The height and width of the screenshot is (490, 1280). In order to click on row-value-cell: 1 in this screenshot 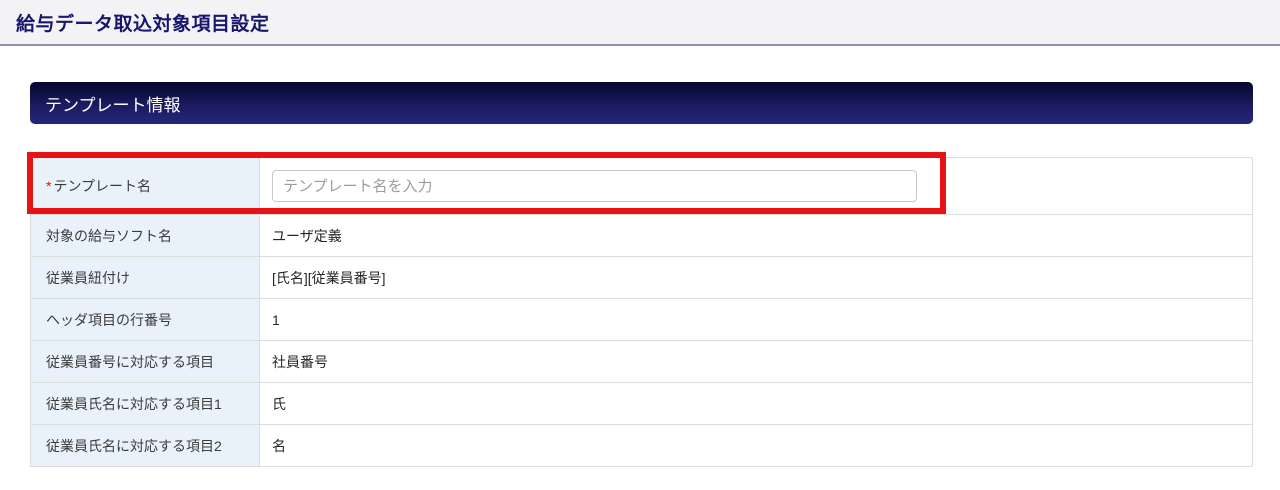, I will do `click(756, 319)`.